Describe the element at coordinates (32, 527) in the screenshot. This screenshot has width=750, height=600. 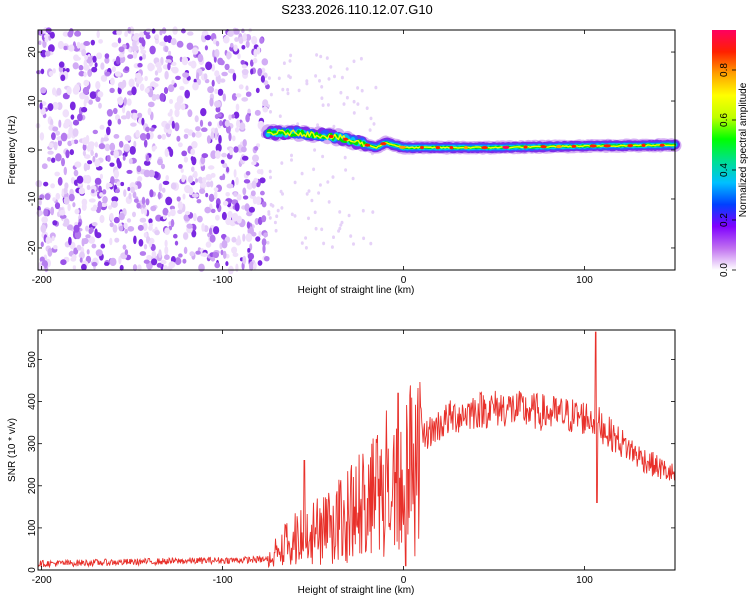
I see `y-tick-label: 100` at that location.